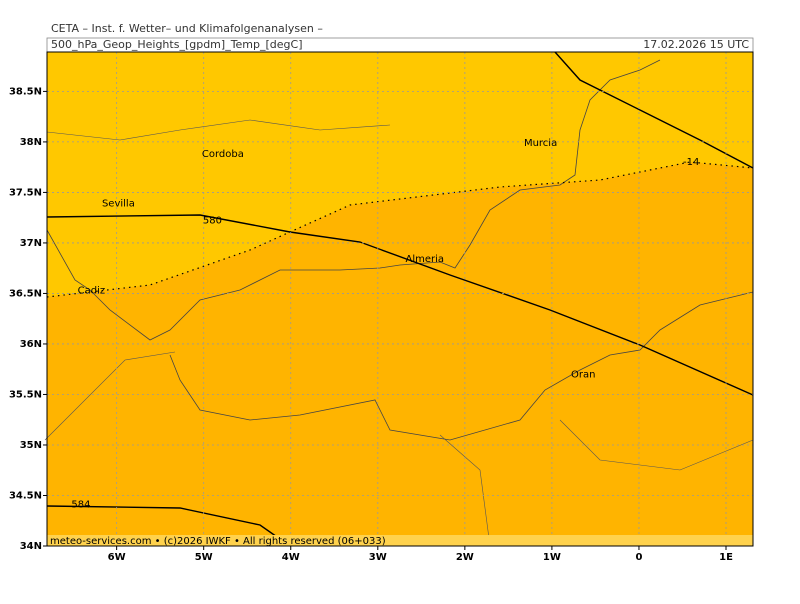 The height and width of the screenshot is (604, 800). I want to click on lon-tick-label: 2W, so click(465, 557).